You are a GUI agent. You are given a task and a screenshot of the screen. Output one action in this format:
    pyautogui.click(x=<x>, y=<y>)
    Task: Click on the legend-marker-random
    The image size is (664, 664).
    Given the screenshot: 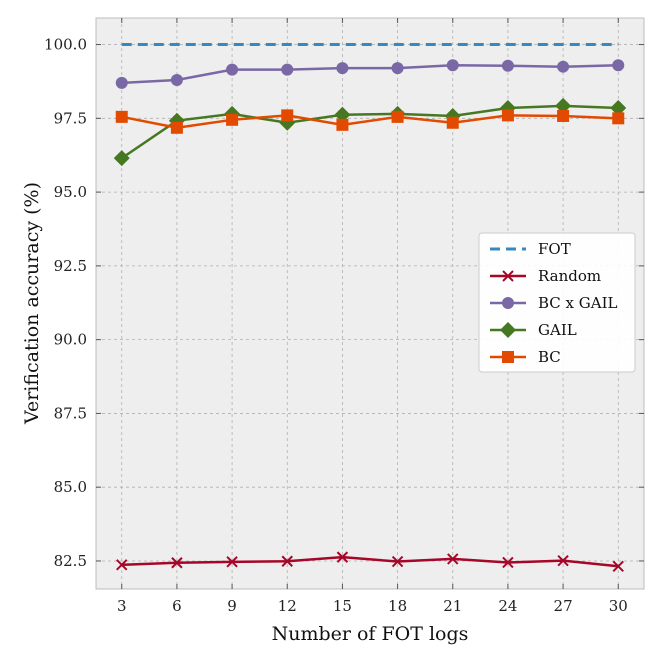 What is the action you would take?
    pyautogui.click(x=508, y=276)
    